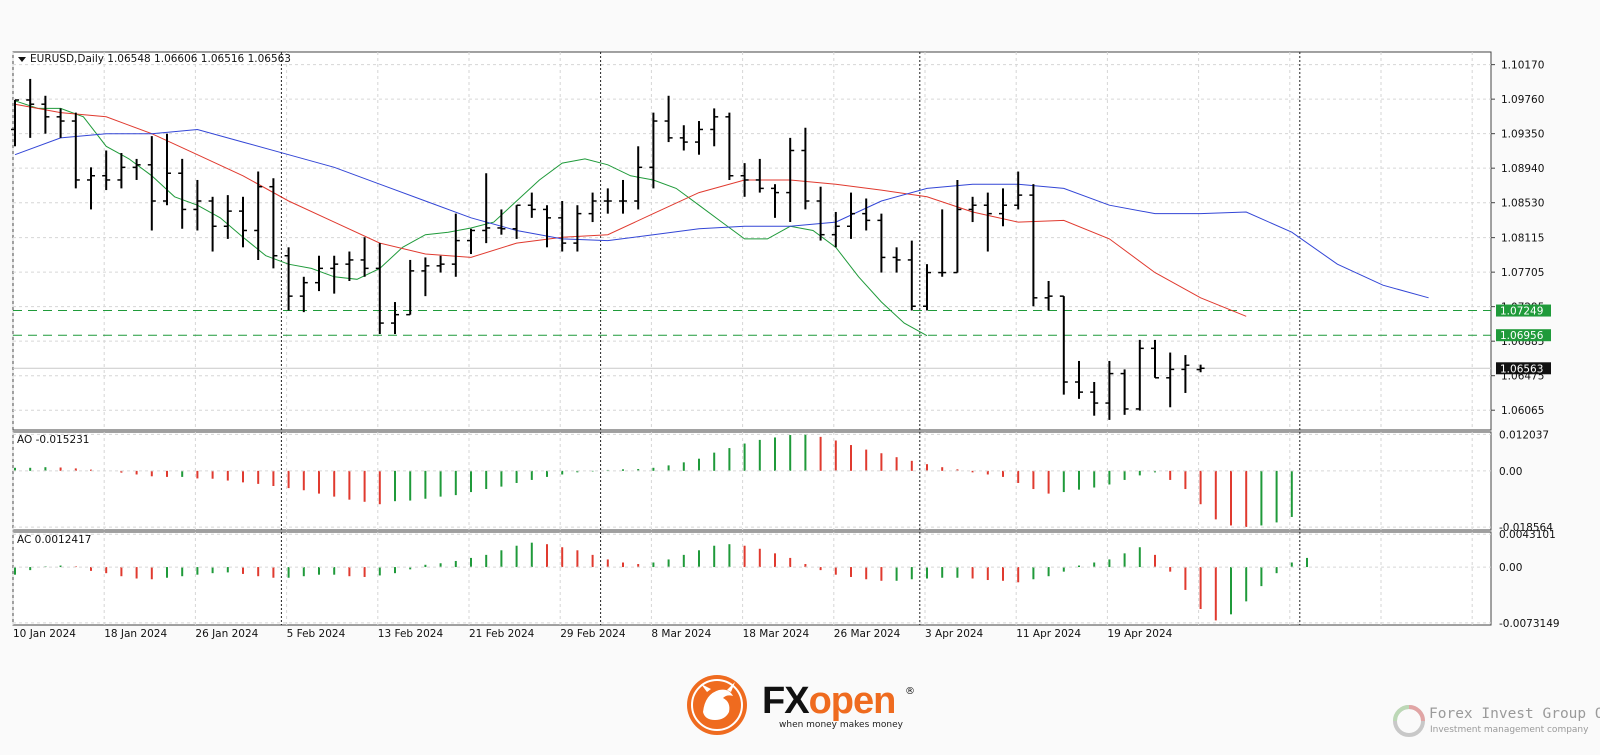 This screenshot has width=1600, height=755. I want to click on x-tick-label: 10 Jan 2024, so click(44, 634).